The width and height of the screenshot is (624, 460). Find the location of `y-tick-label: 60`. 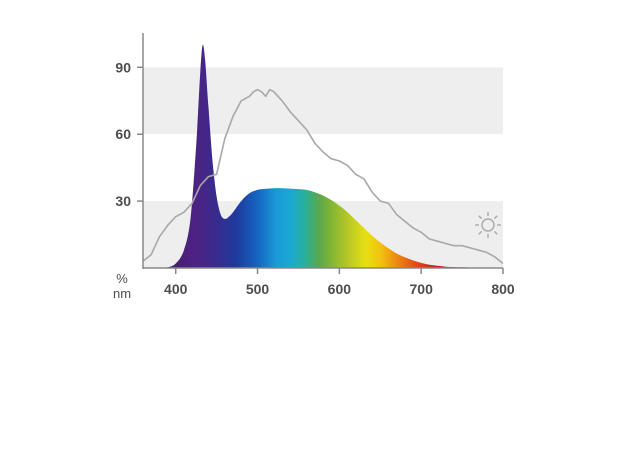

y-tick-label: 60 is located at coordinates (123, 134).